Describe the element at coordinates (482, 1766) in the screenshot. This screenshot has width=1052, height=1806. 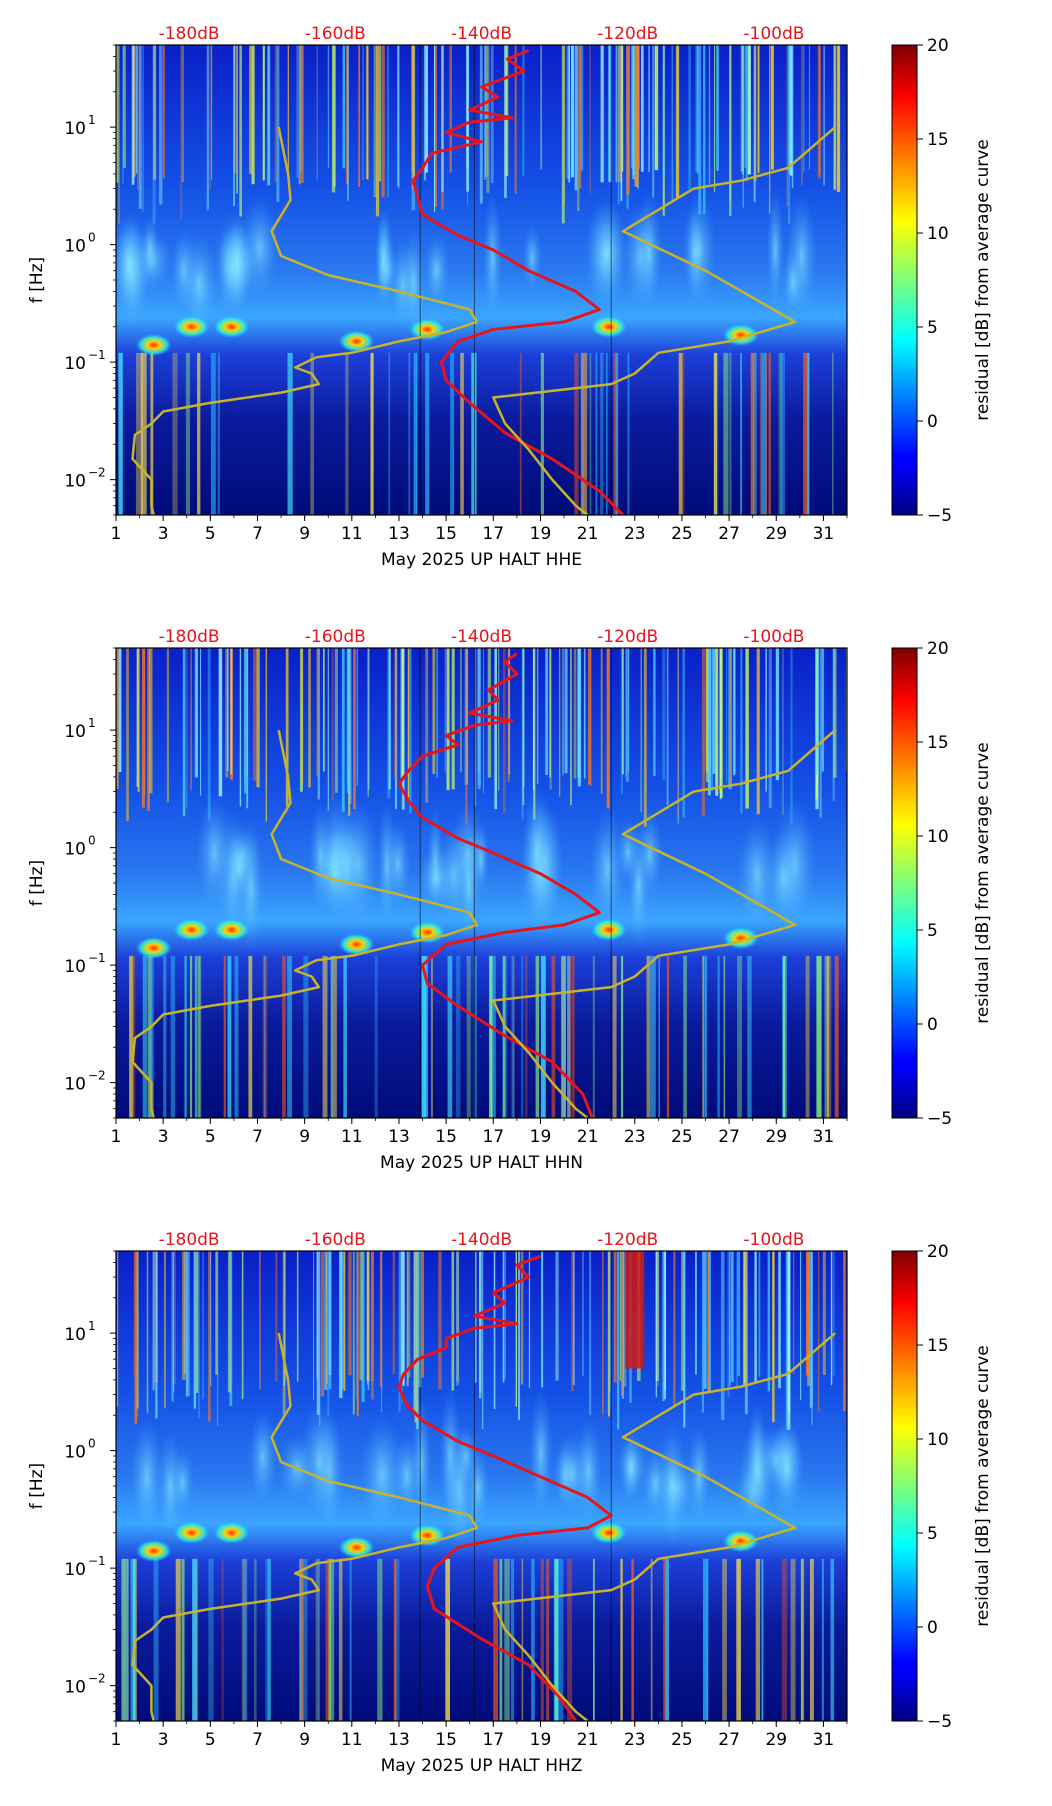
I see `x-axis-label: May 2025 UP HALT HHZ` at that location.